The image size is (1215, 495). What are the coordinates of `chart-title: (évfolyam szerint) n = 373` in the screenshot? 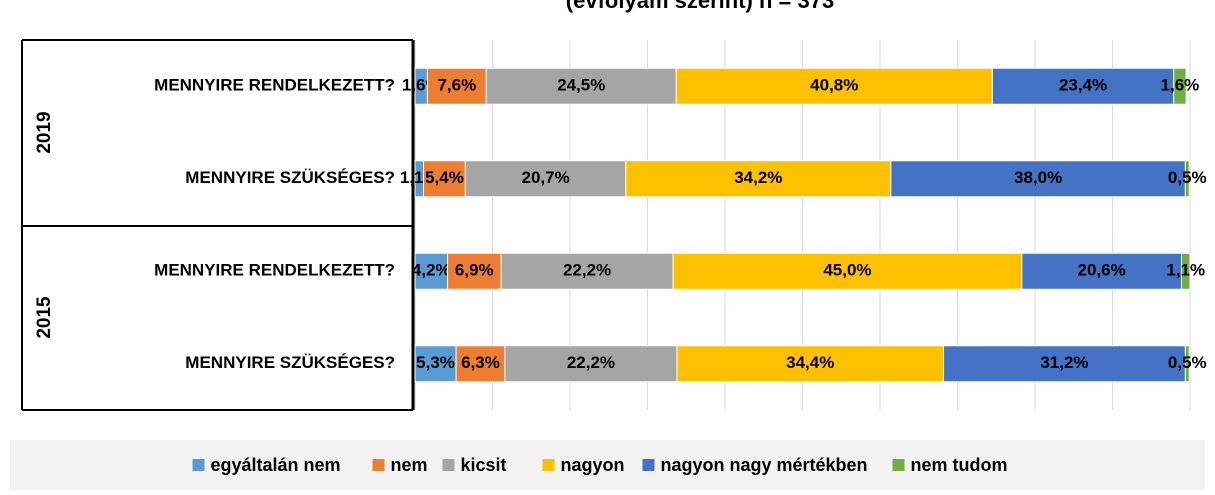 It's located at (700, 6).